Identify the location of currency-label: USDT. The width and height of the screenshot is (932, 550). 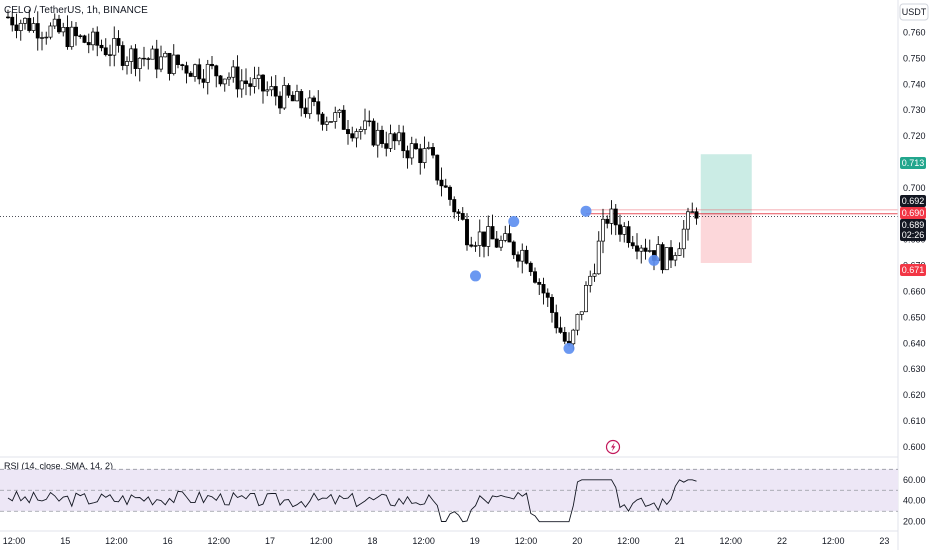
(914, 12).